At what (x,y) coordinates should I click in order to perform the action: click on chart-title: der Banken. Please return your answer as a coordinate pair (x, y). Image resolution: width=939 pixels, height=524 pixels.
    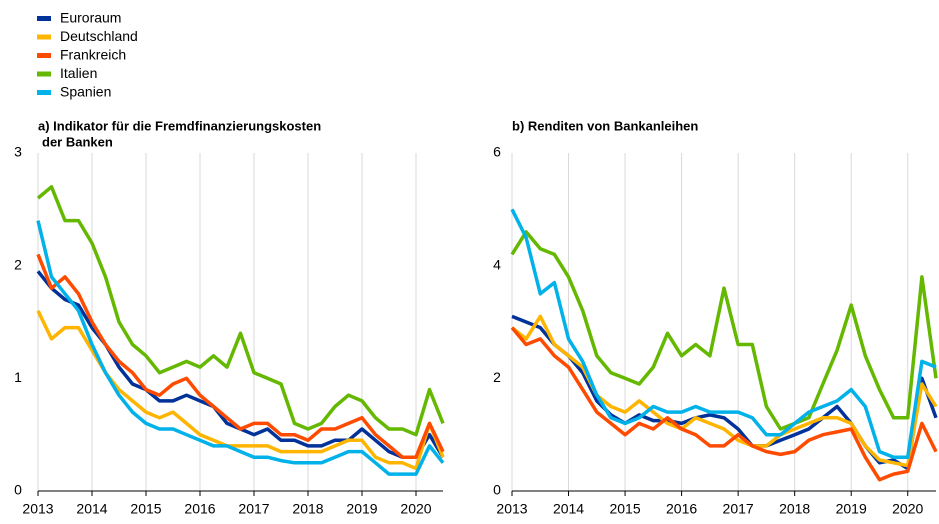
    Looking at the image, I should click on (77, 141).